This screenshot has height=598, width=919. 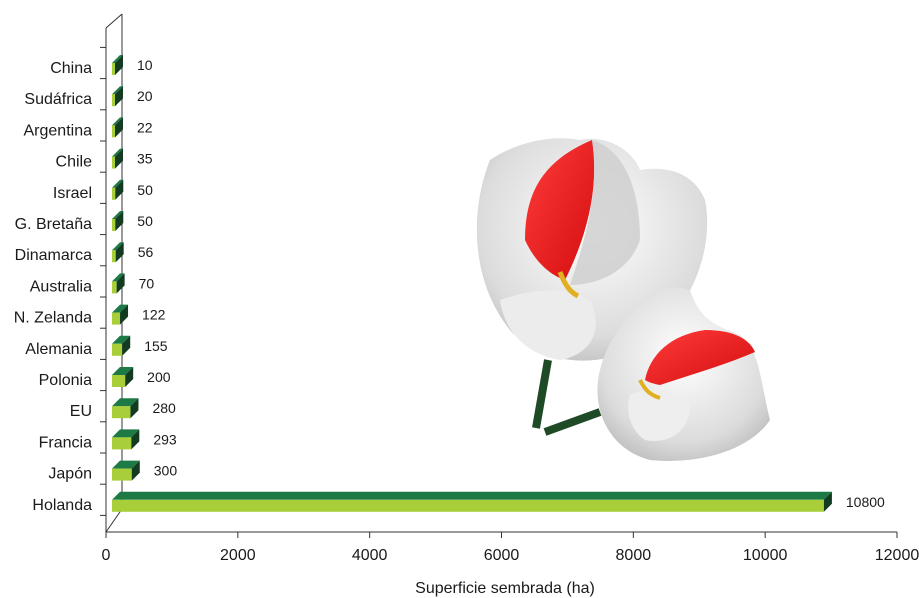 What do you see at coordinates (53, 224) in the screenshot?
I see `category-label: G. Bretaña` at bounding box center [53, 224].